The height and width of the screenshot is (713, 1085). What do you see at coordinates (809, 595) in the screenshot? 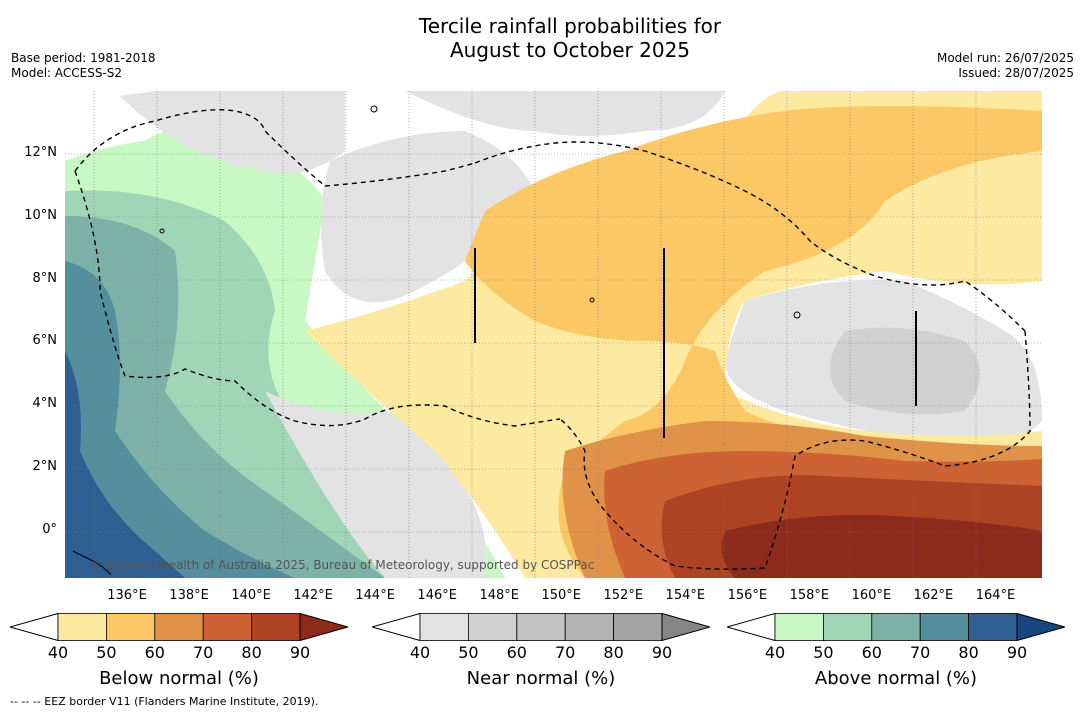
I see `lon-tick-label: 158°E` at bounding box center [809, 595].